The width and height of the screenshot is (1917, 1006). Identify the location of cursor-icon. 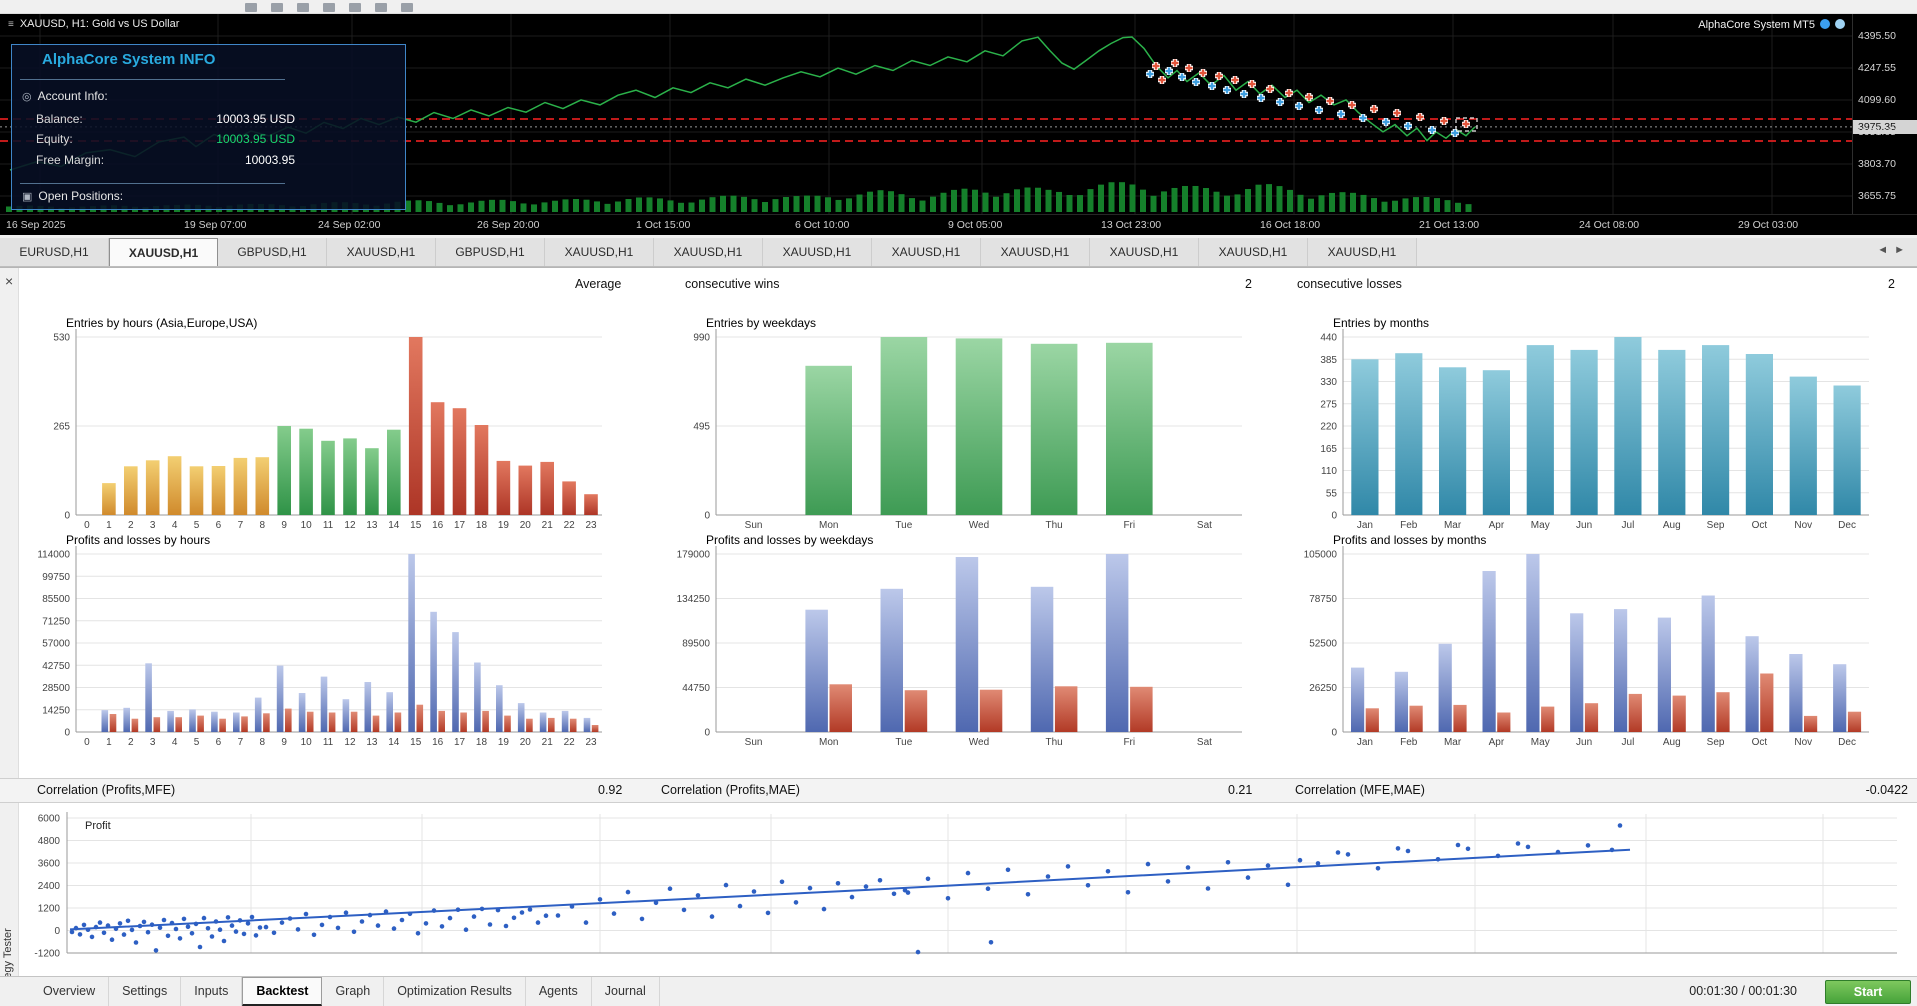
(303, 7).